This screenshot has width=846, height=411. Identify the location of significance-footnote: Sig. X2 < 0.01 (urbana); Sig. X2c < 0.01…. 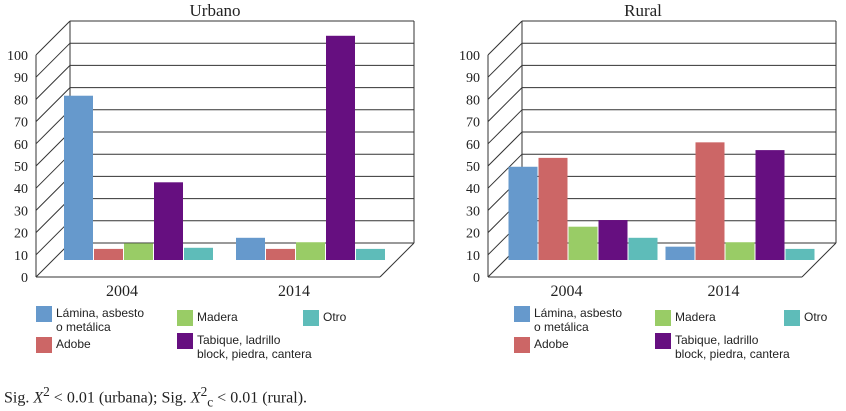
(155, 397).